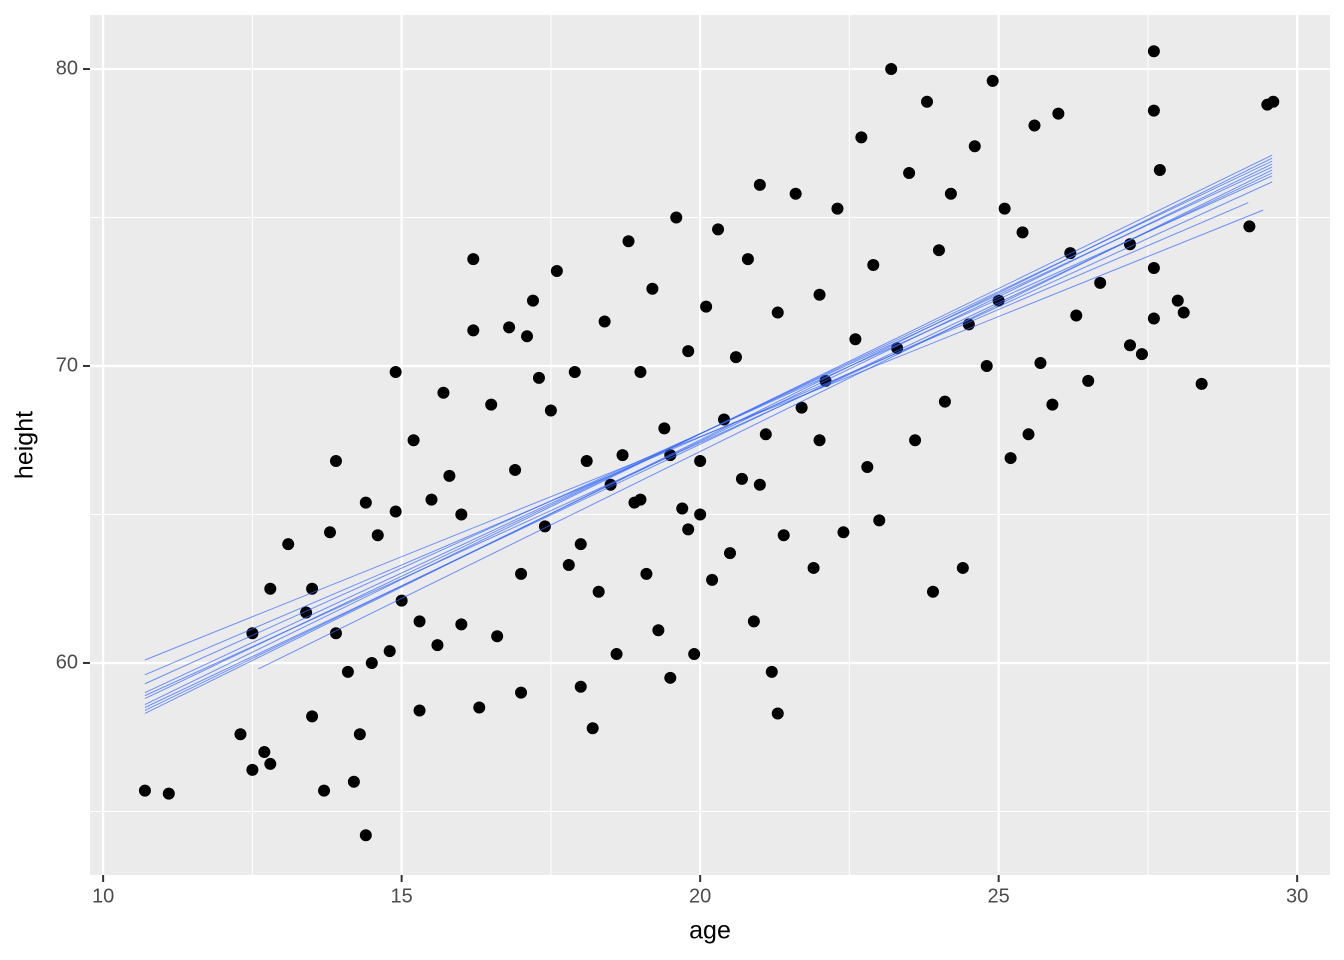  Describe the element at coordinates (710, 931) in the screenshot. I see `x-axis-title: age` at that location.